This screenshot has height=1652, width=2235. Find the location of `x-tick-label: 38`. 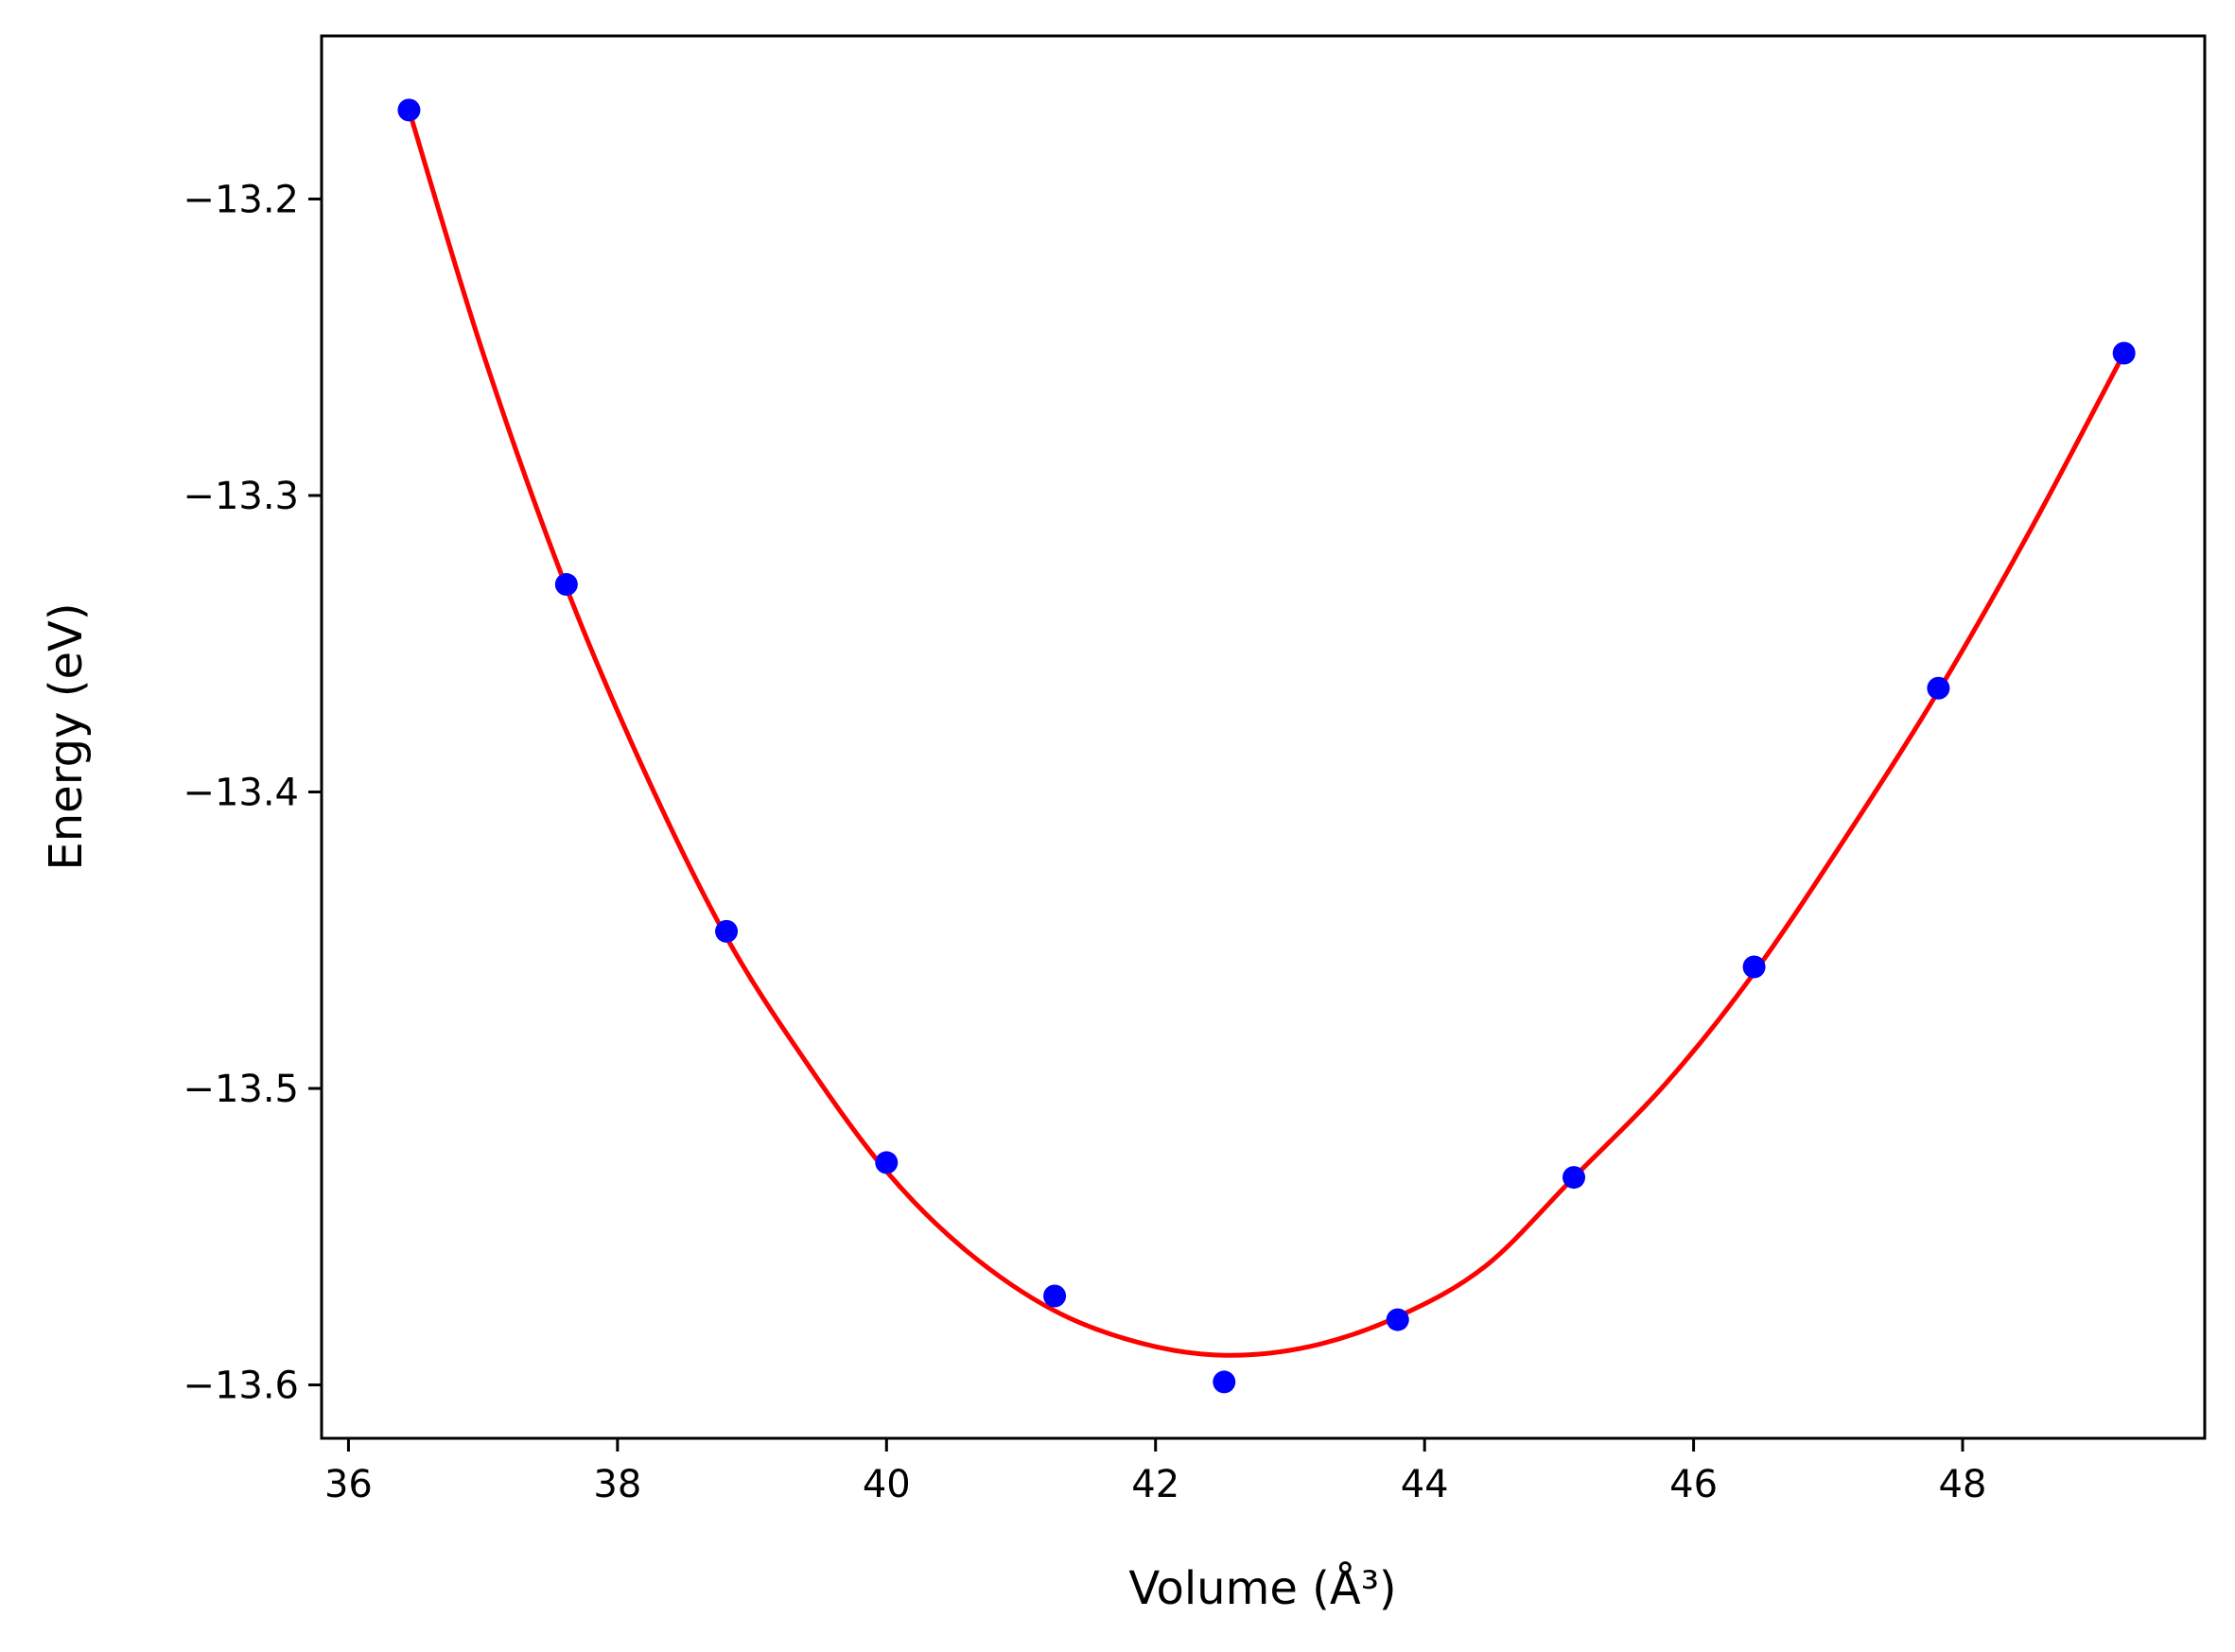

x-tick-label: 38 is located at coordinates (617, 1485).